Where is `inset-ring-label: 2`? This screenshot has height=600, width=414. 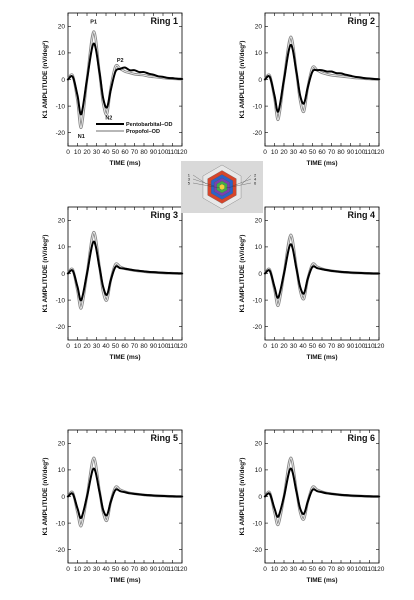 inset-ring-label: 2 is located at coordinates (255, 175).